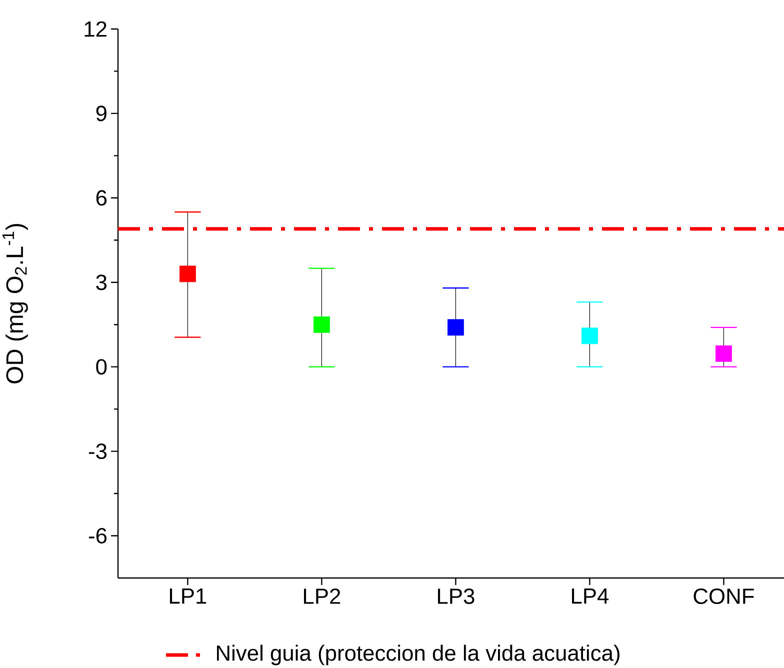  What do you see at coordinates (101, 367) in the screenshot?
I see `y-tick-label: 0` at bounding box center [101, 367].